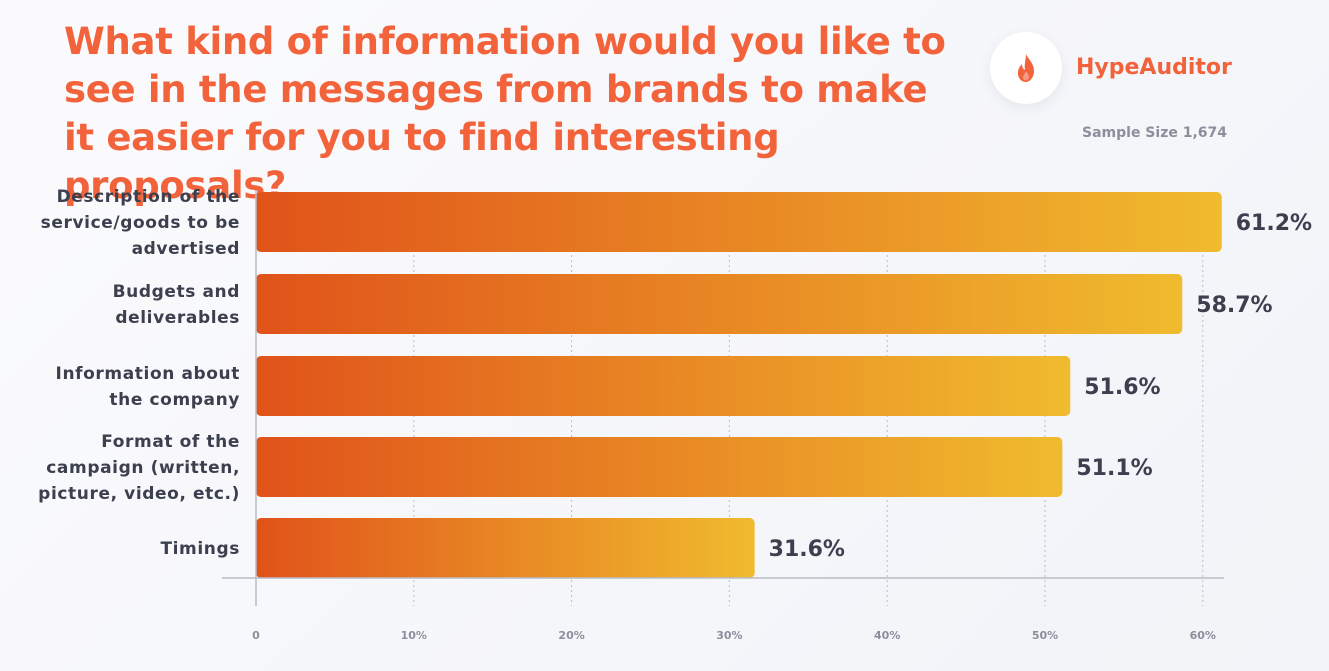 The image size is (1329, 671). I want to click on x-tick-label: 0, so click(256, 635).